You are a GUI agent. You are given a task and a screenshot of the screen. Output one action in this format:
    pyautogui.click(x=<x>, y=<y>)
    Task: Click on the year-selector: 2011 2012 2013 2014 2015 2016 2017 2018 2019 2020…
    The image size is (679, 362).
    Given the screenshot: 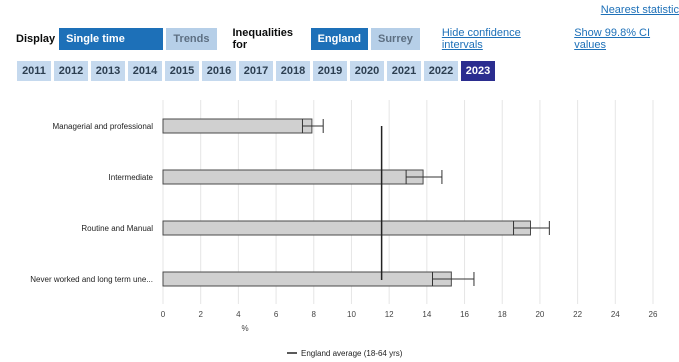 What is the action you would take?
    pyautogui.click(x=257, y=71)
    